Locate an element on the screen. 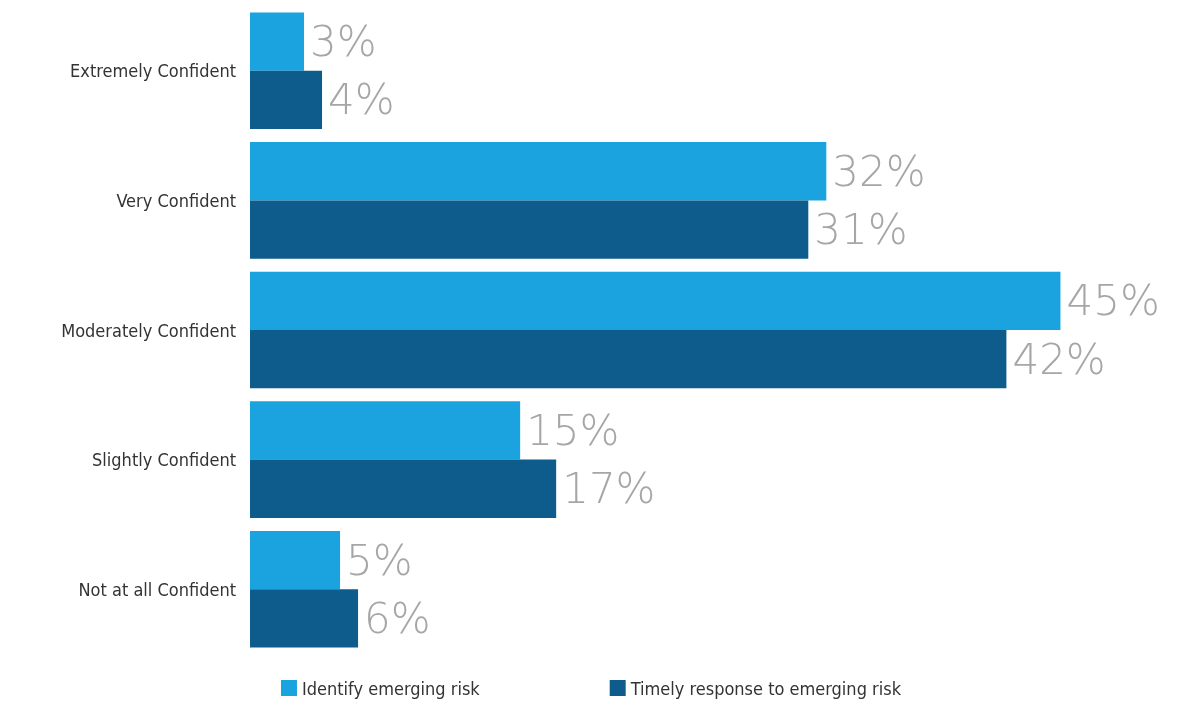  legend-label: Timely response to emerging risk is located at coordinates (765, 688).